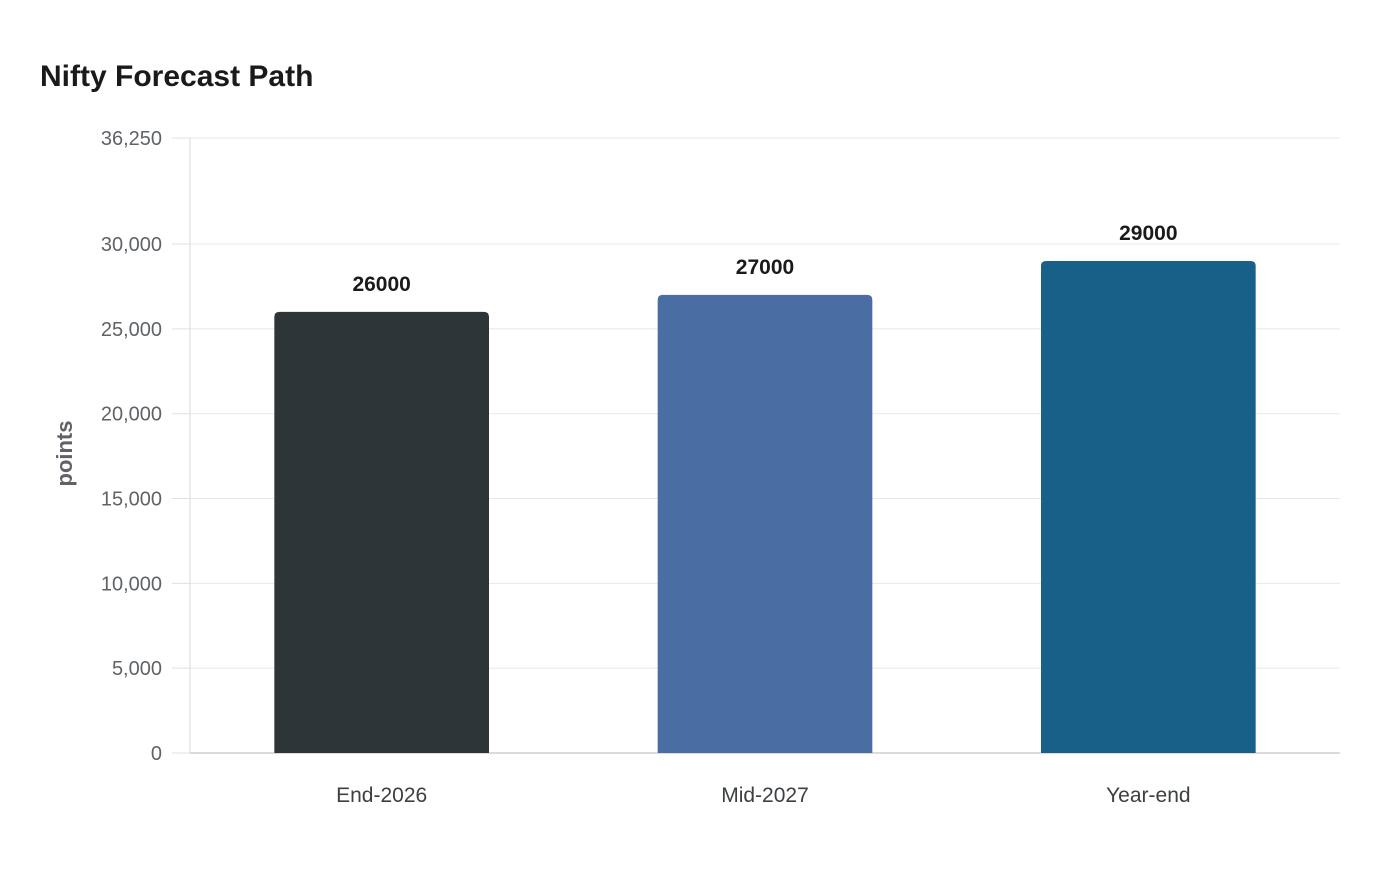  I want to click on chart-title: Nifty Forecast Path, so click(177, 76).